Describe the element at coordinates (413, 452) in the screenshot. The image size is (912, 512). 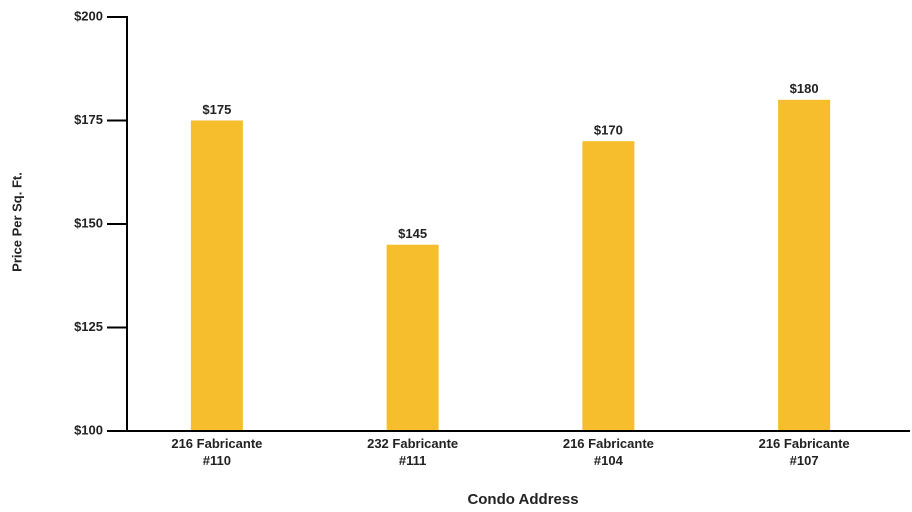
I see `x-tick-label: 232 Fabricante #111` at that location.